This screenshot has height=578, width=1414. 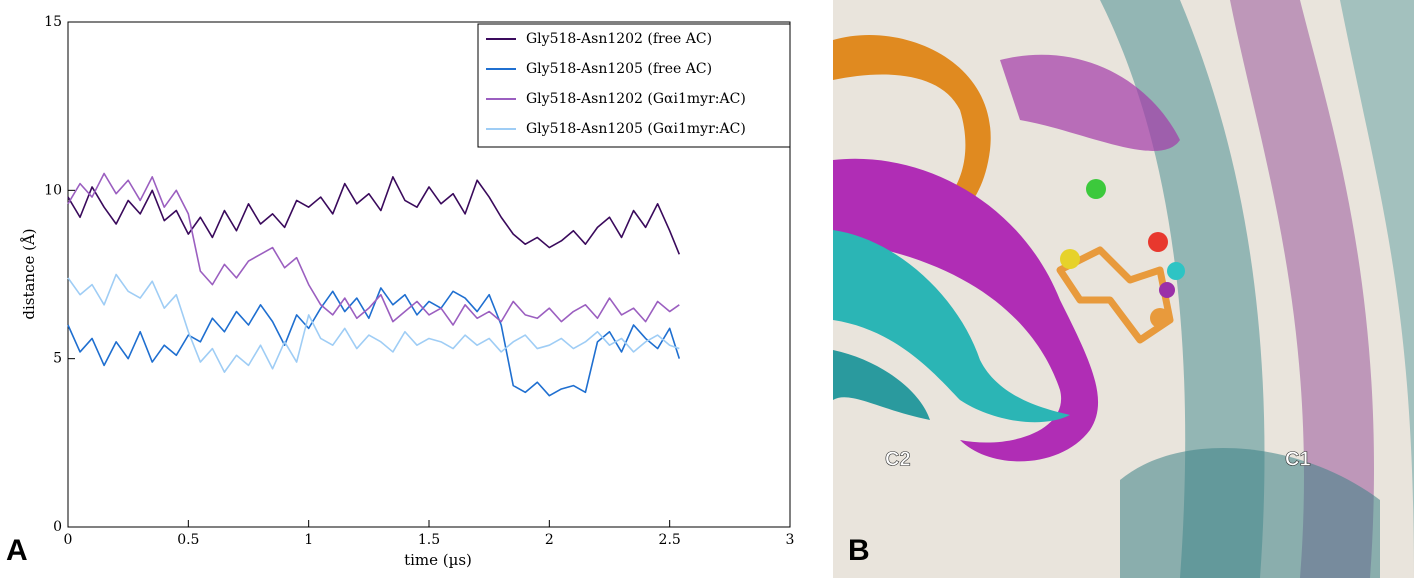 What do you see at coordinates (188, 540) in the screenshot?
I see `x-tick-label: 0.5` at bounding box center [188, 540].